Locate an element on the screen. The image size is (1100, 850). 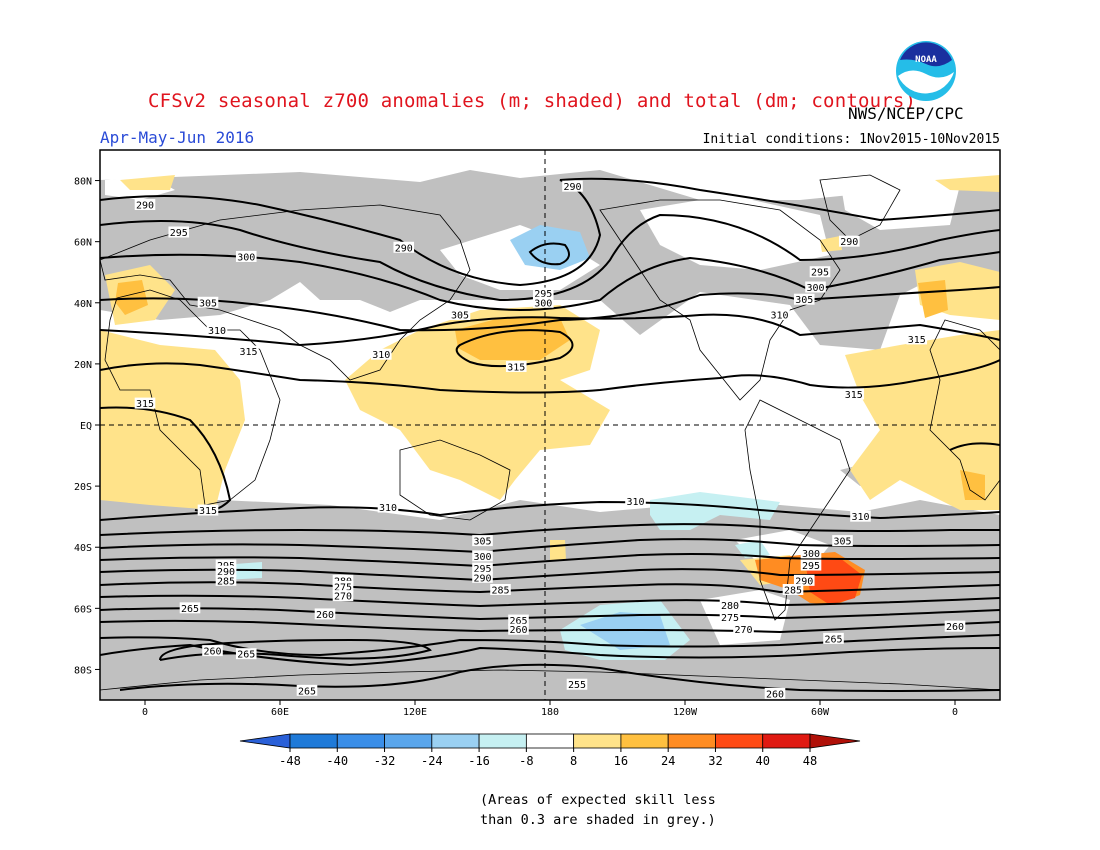
colorbar-label: 8 is located at coordinates (573, 761).